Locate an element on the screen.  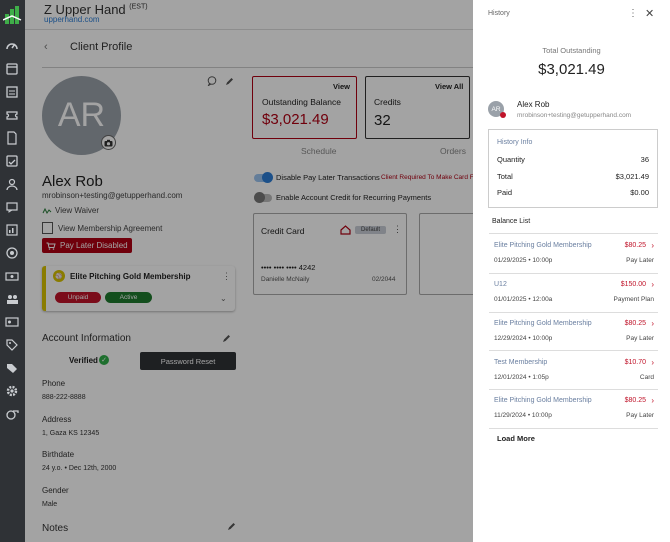
balance-view-link: View is located at coordinates (341, 86).